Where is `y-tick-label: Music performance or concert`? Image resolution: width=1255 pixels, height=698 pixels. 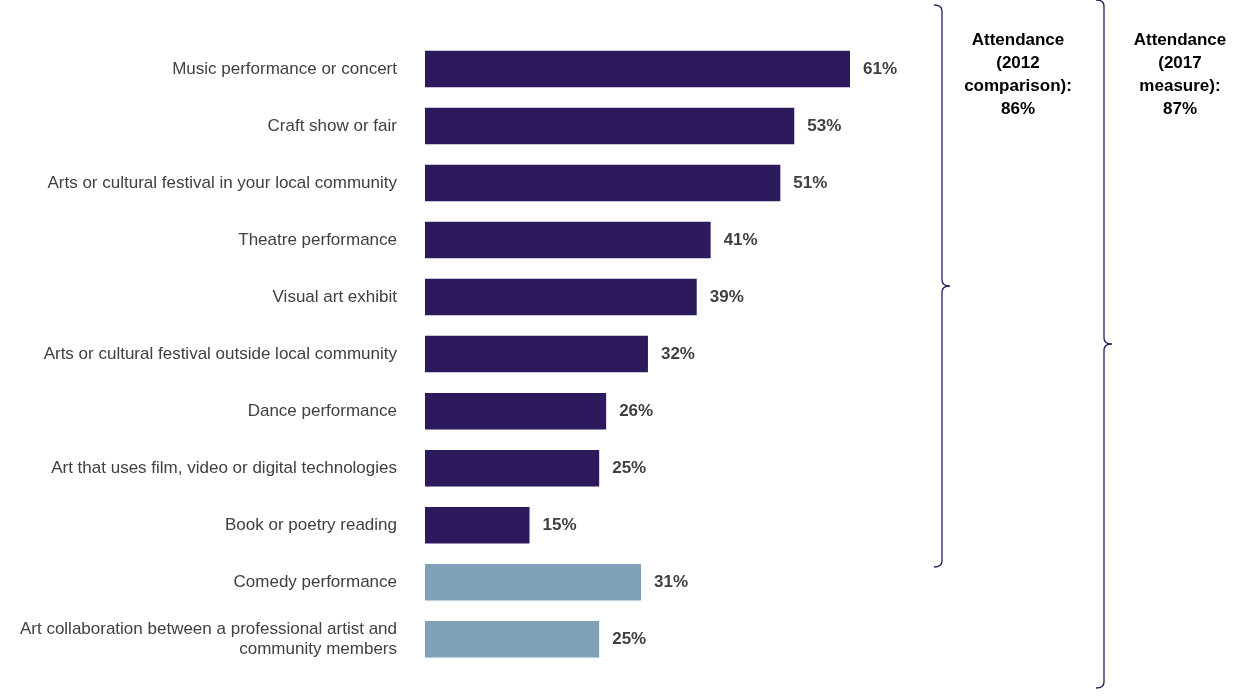
y-tick-label: Music performance or concert is located at coordinates (285, 68).